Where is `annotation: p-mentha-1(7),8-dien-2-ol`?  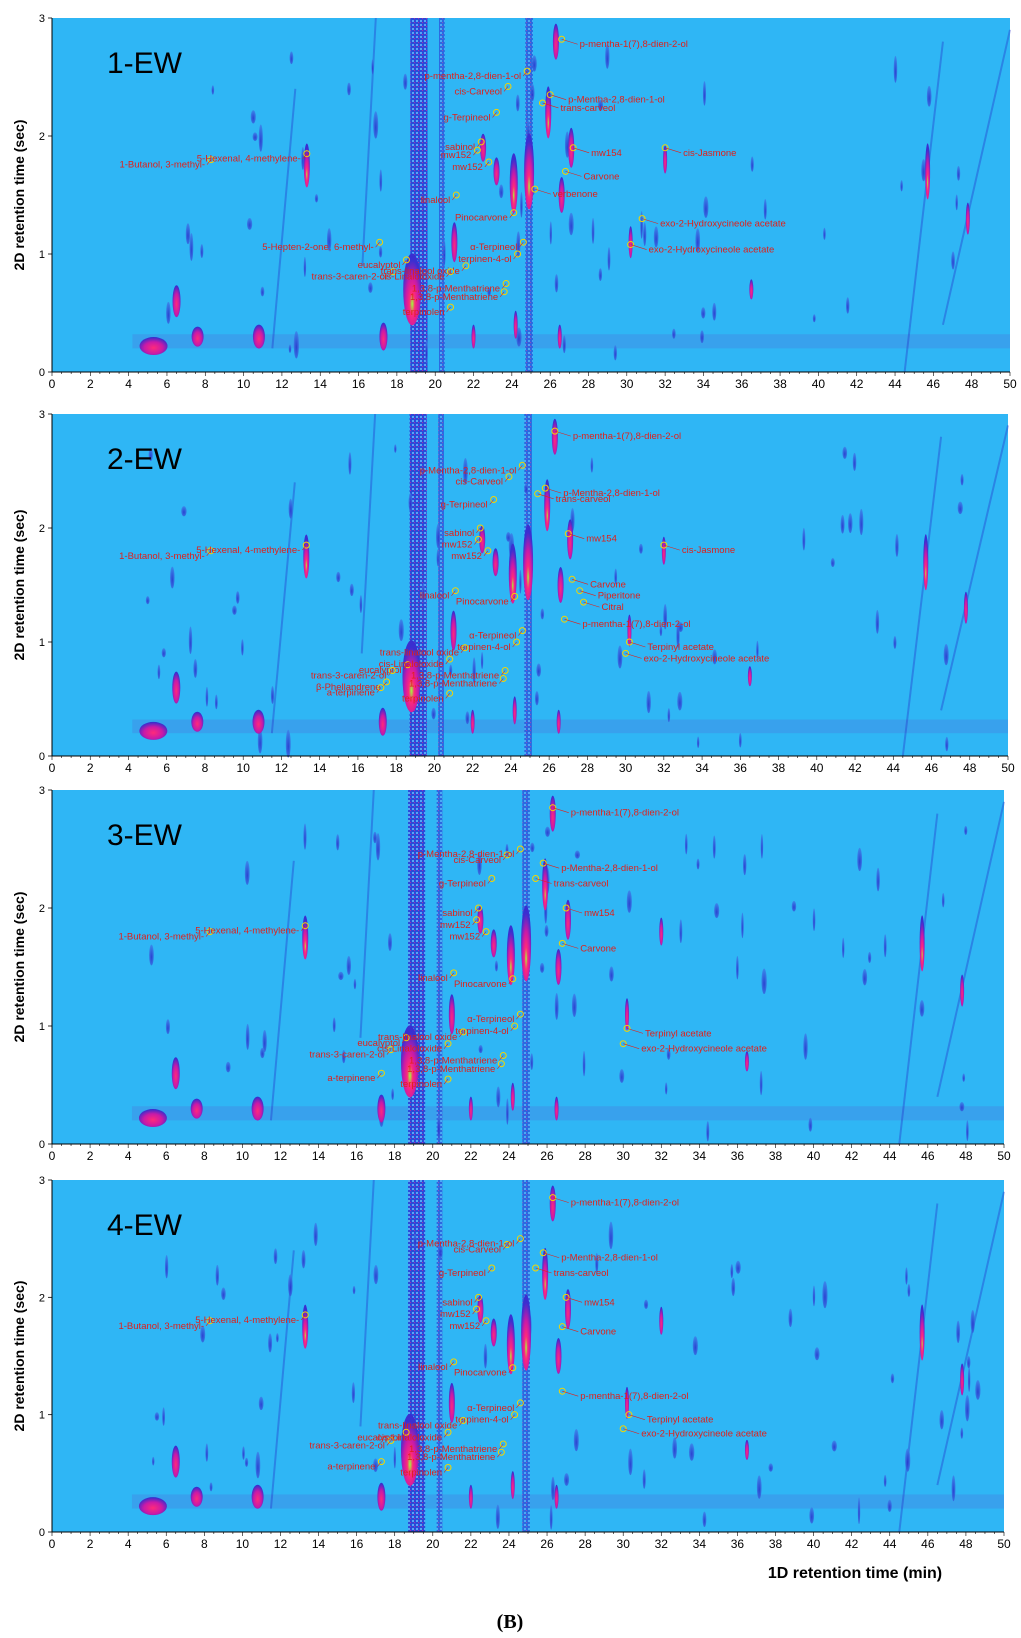
annotation: p-mentha-1(7),8-dien-2-ol is located at coordinates (614, 1201).